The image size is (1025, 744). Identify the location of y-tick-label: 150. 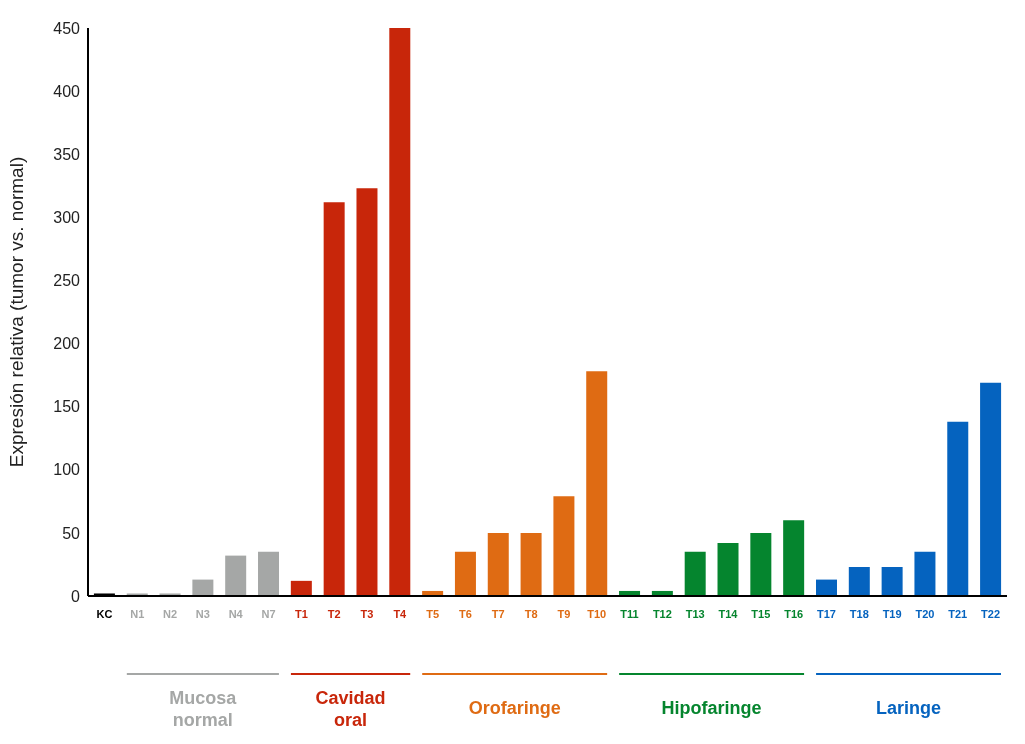
(67, 407).